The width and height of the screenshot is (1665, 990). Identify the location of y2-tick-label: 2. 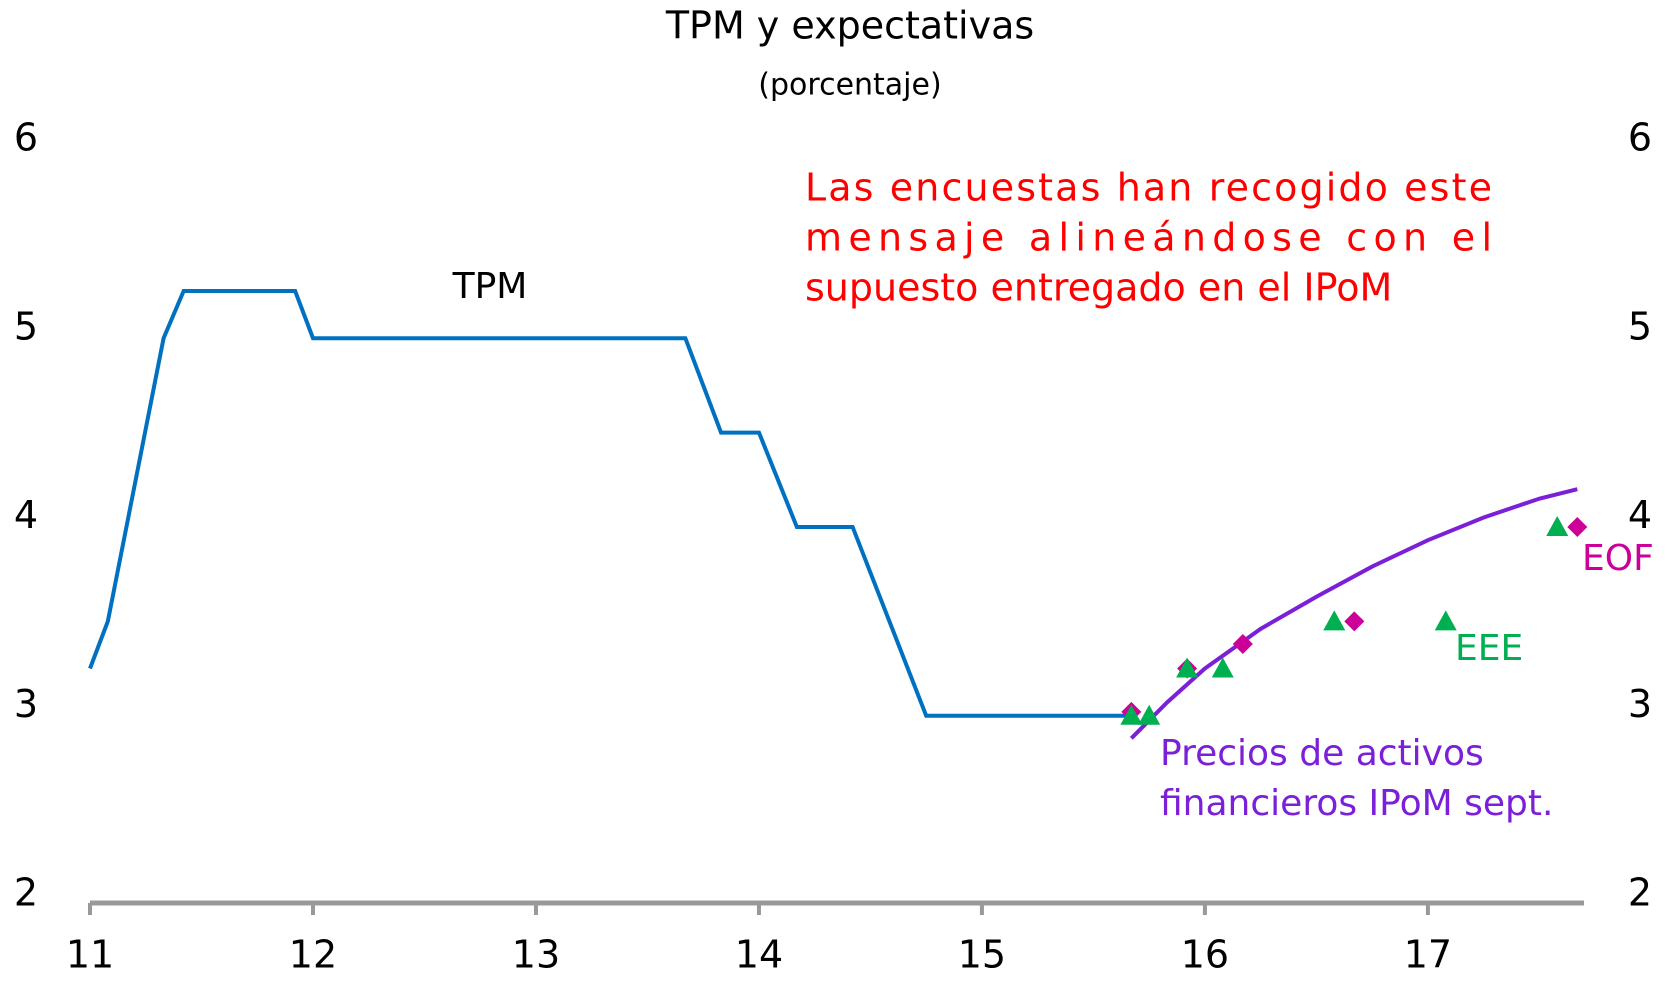
(1640, 893).